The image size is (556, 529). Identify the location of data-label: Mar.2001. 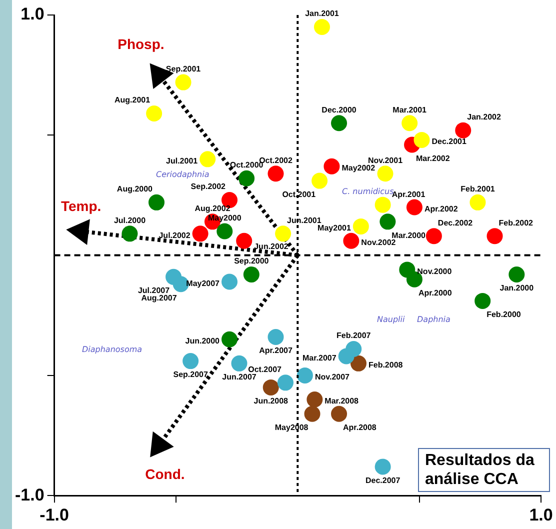
(410, 109).